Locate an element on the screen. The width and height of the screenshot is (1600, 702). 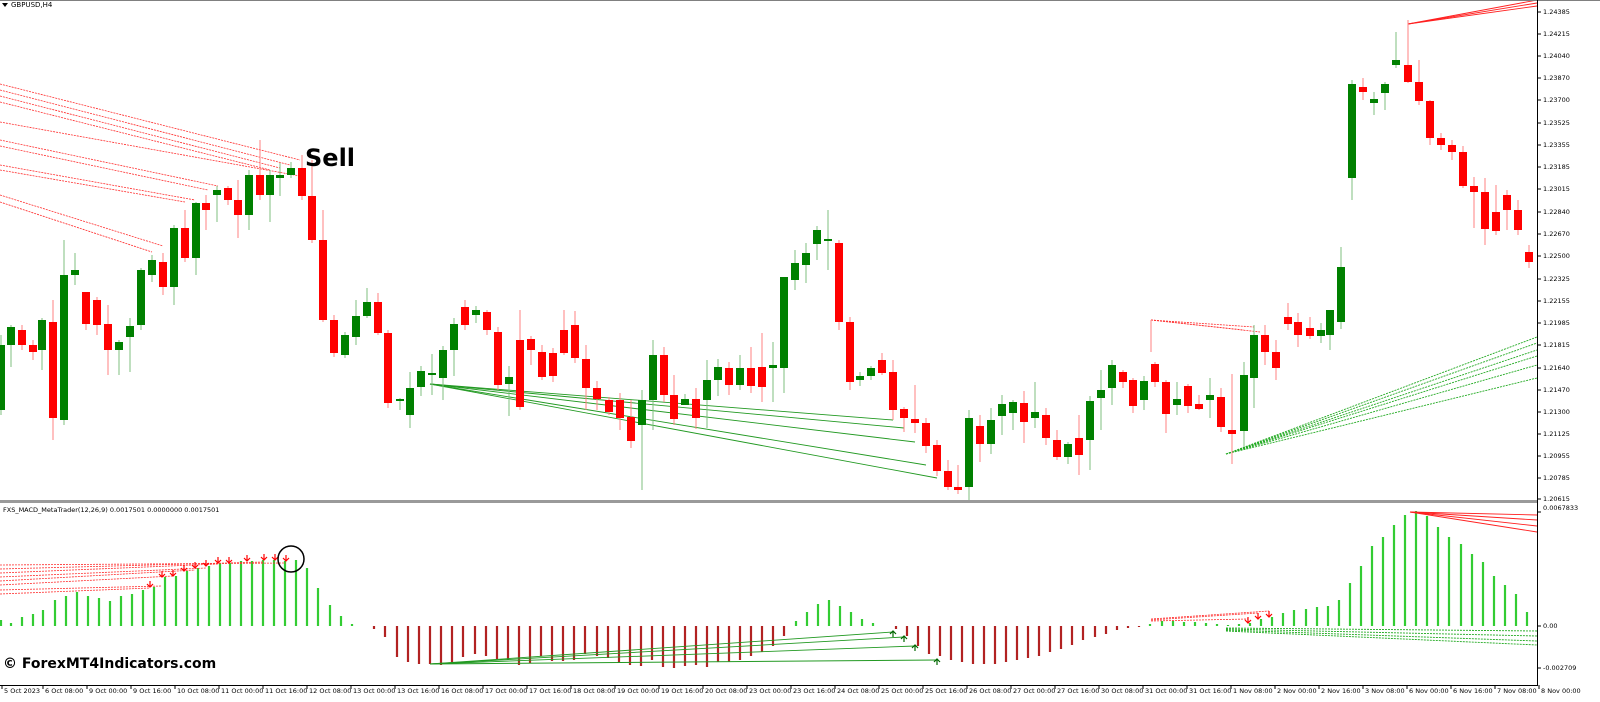
price-tick-label: 1.22155 is located at coordinates (1556, 301).